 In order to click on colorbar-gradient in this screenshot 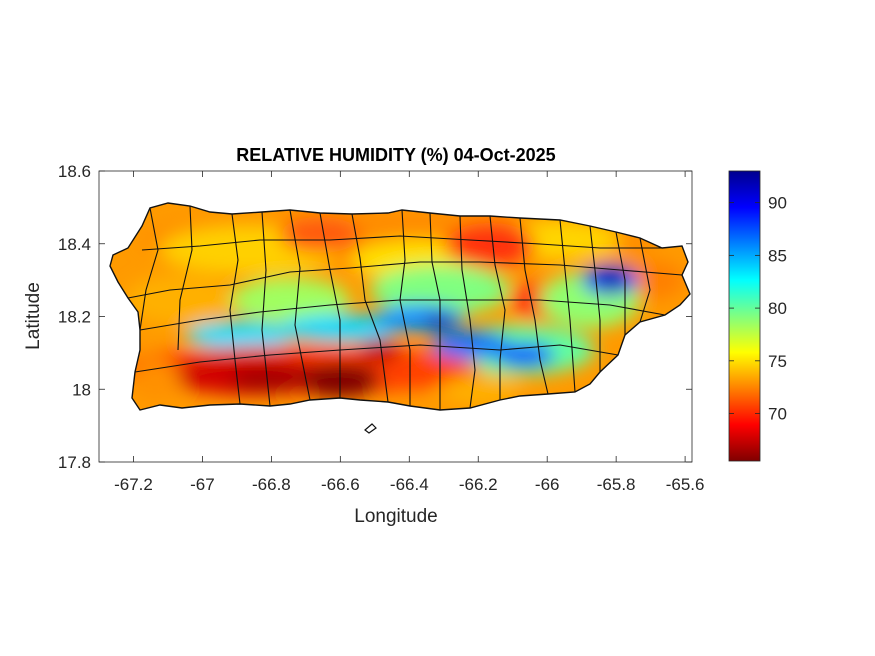, I will do `click(744, 316)`.